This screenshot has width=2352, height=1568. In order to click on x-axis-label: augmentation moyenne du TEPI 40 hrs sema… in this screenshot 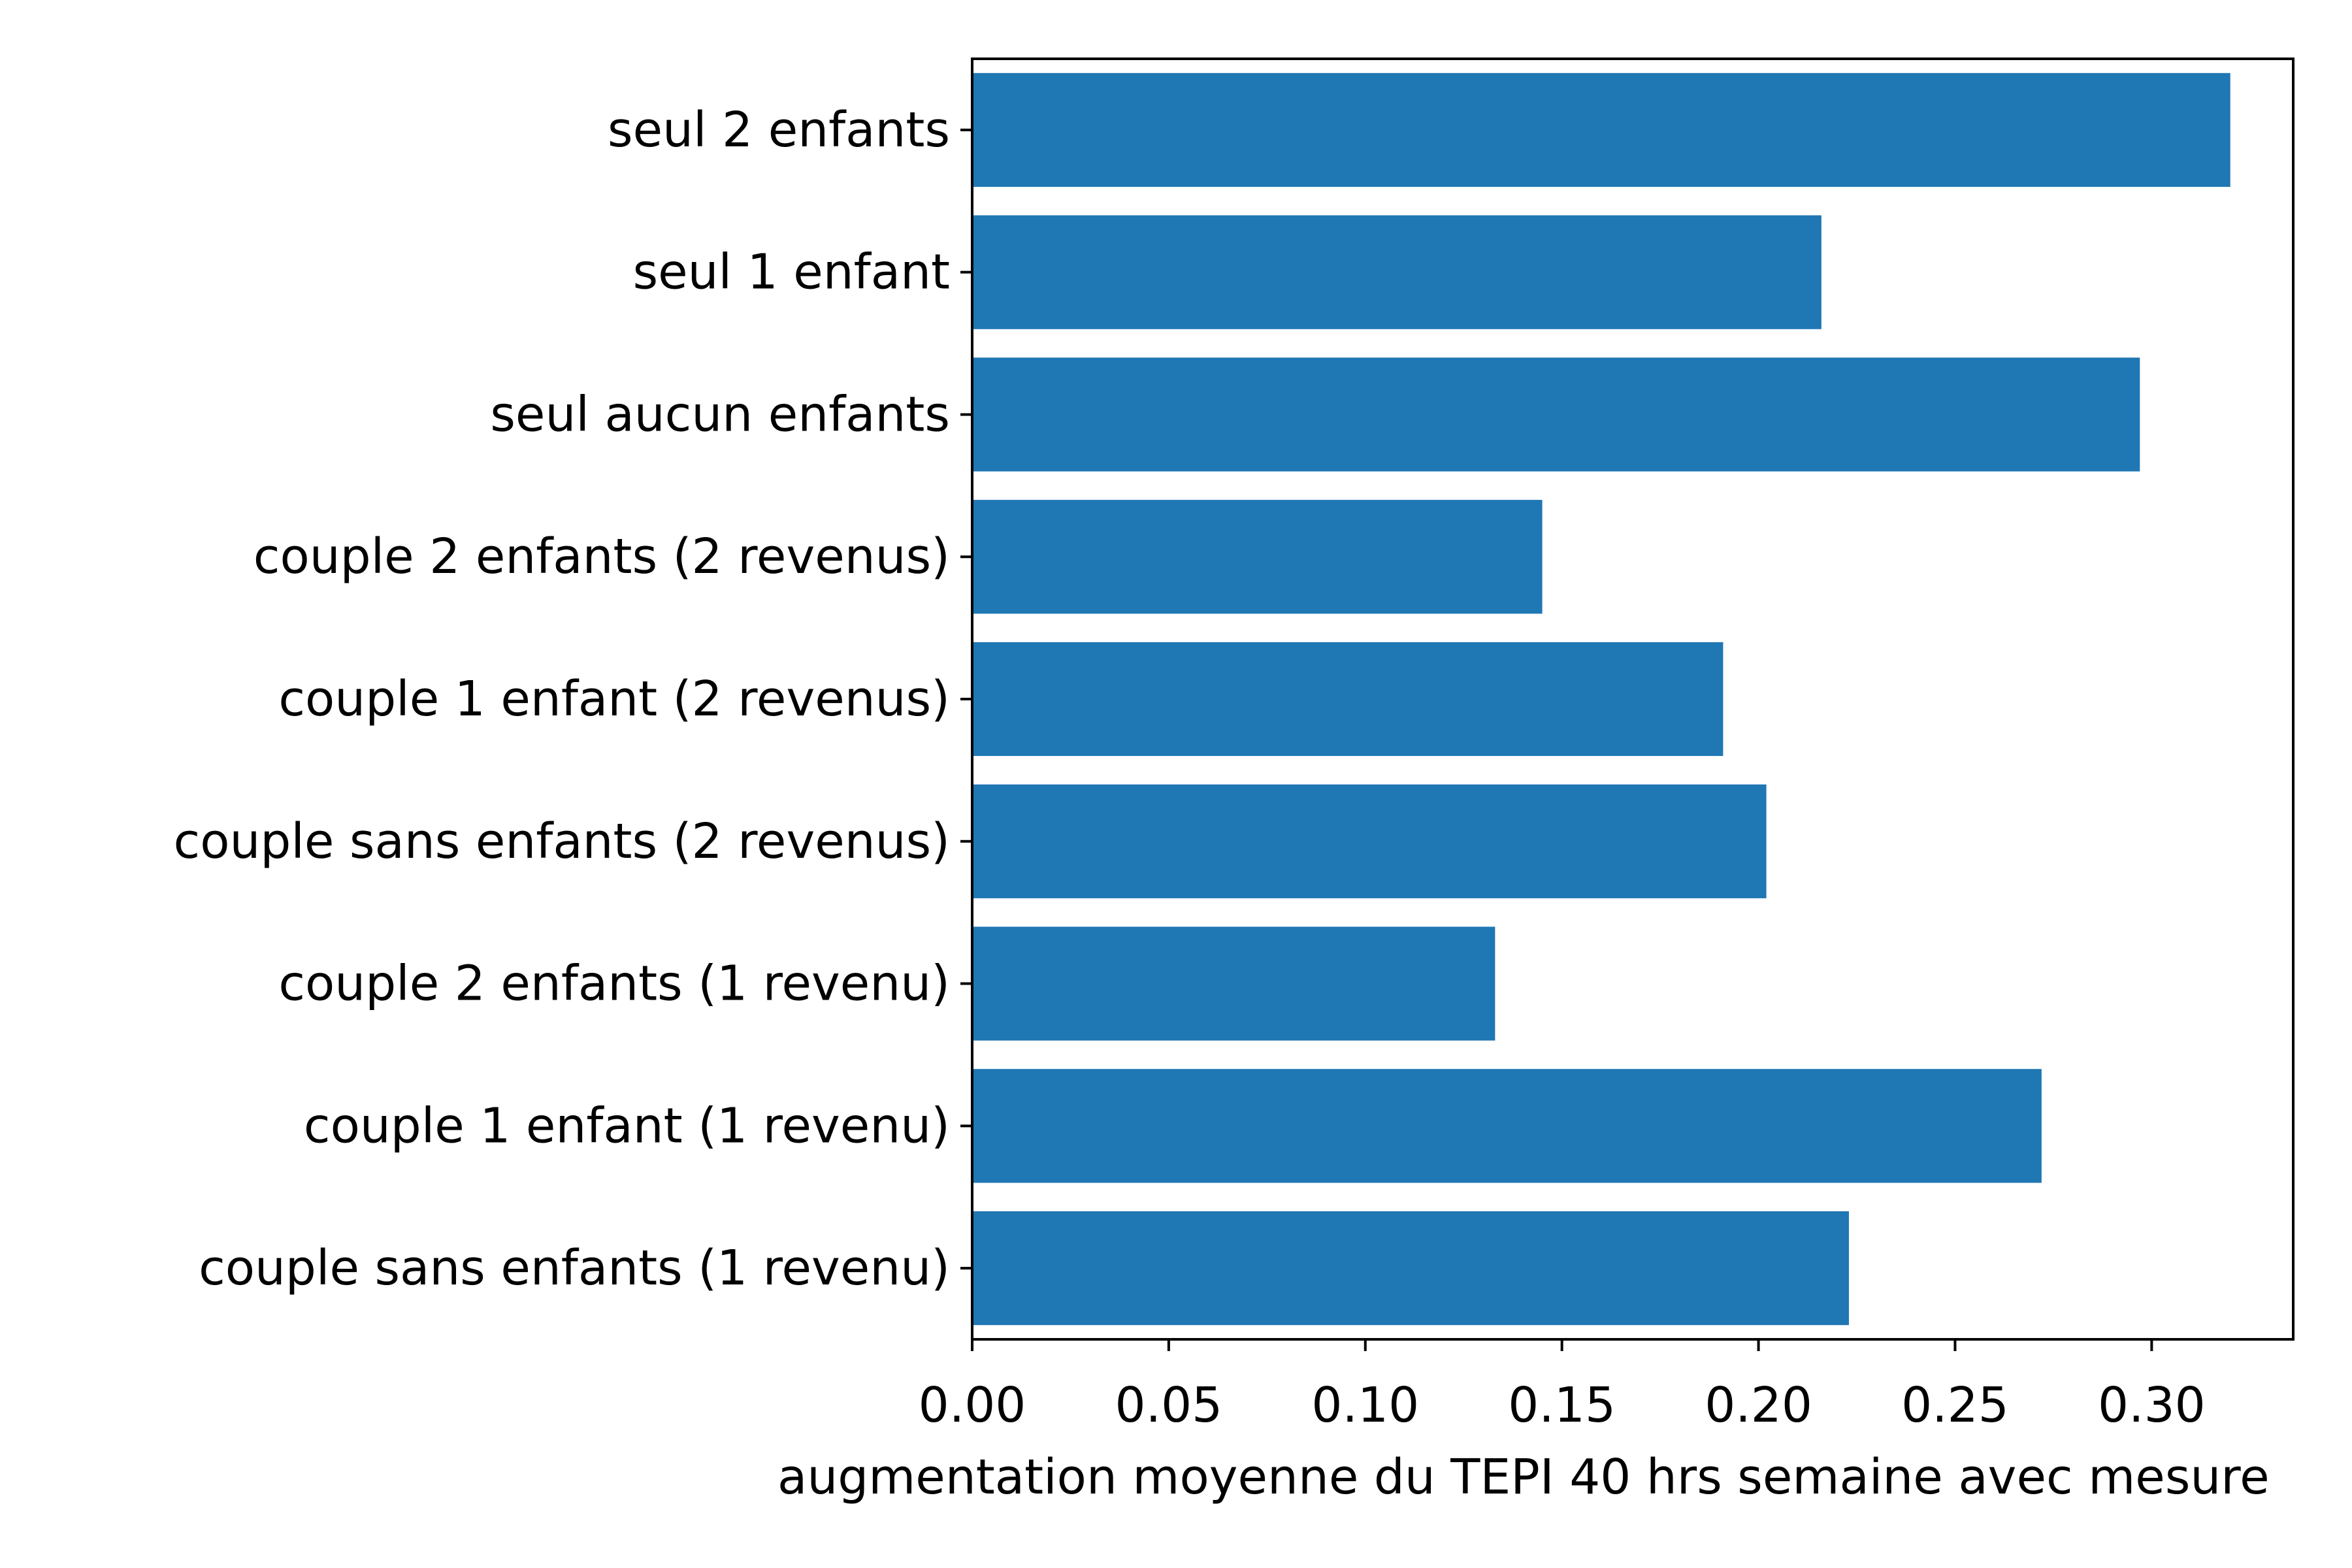, I will do `click(1523, 1477)`.